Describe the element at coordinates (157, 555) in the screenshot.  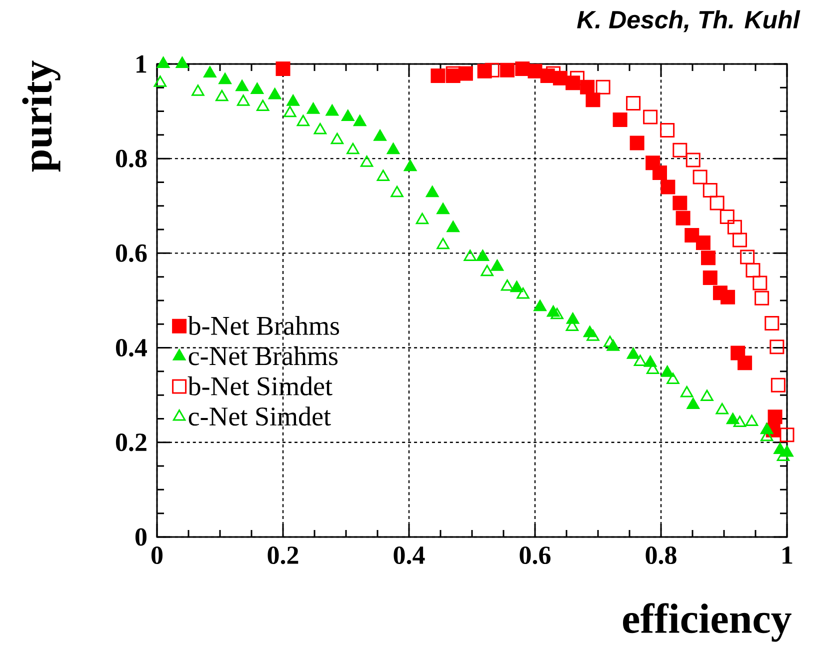
I see `x-tick-label: 0` at that location.